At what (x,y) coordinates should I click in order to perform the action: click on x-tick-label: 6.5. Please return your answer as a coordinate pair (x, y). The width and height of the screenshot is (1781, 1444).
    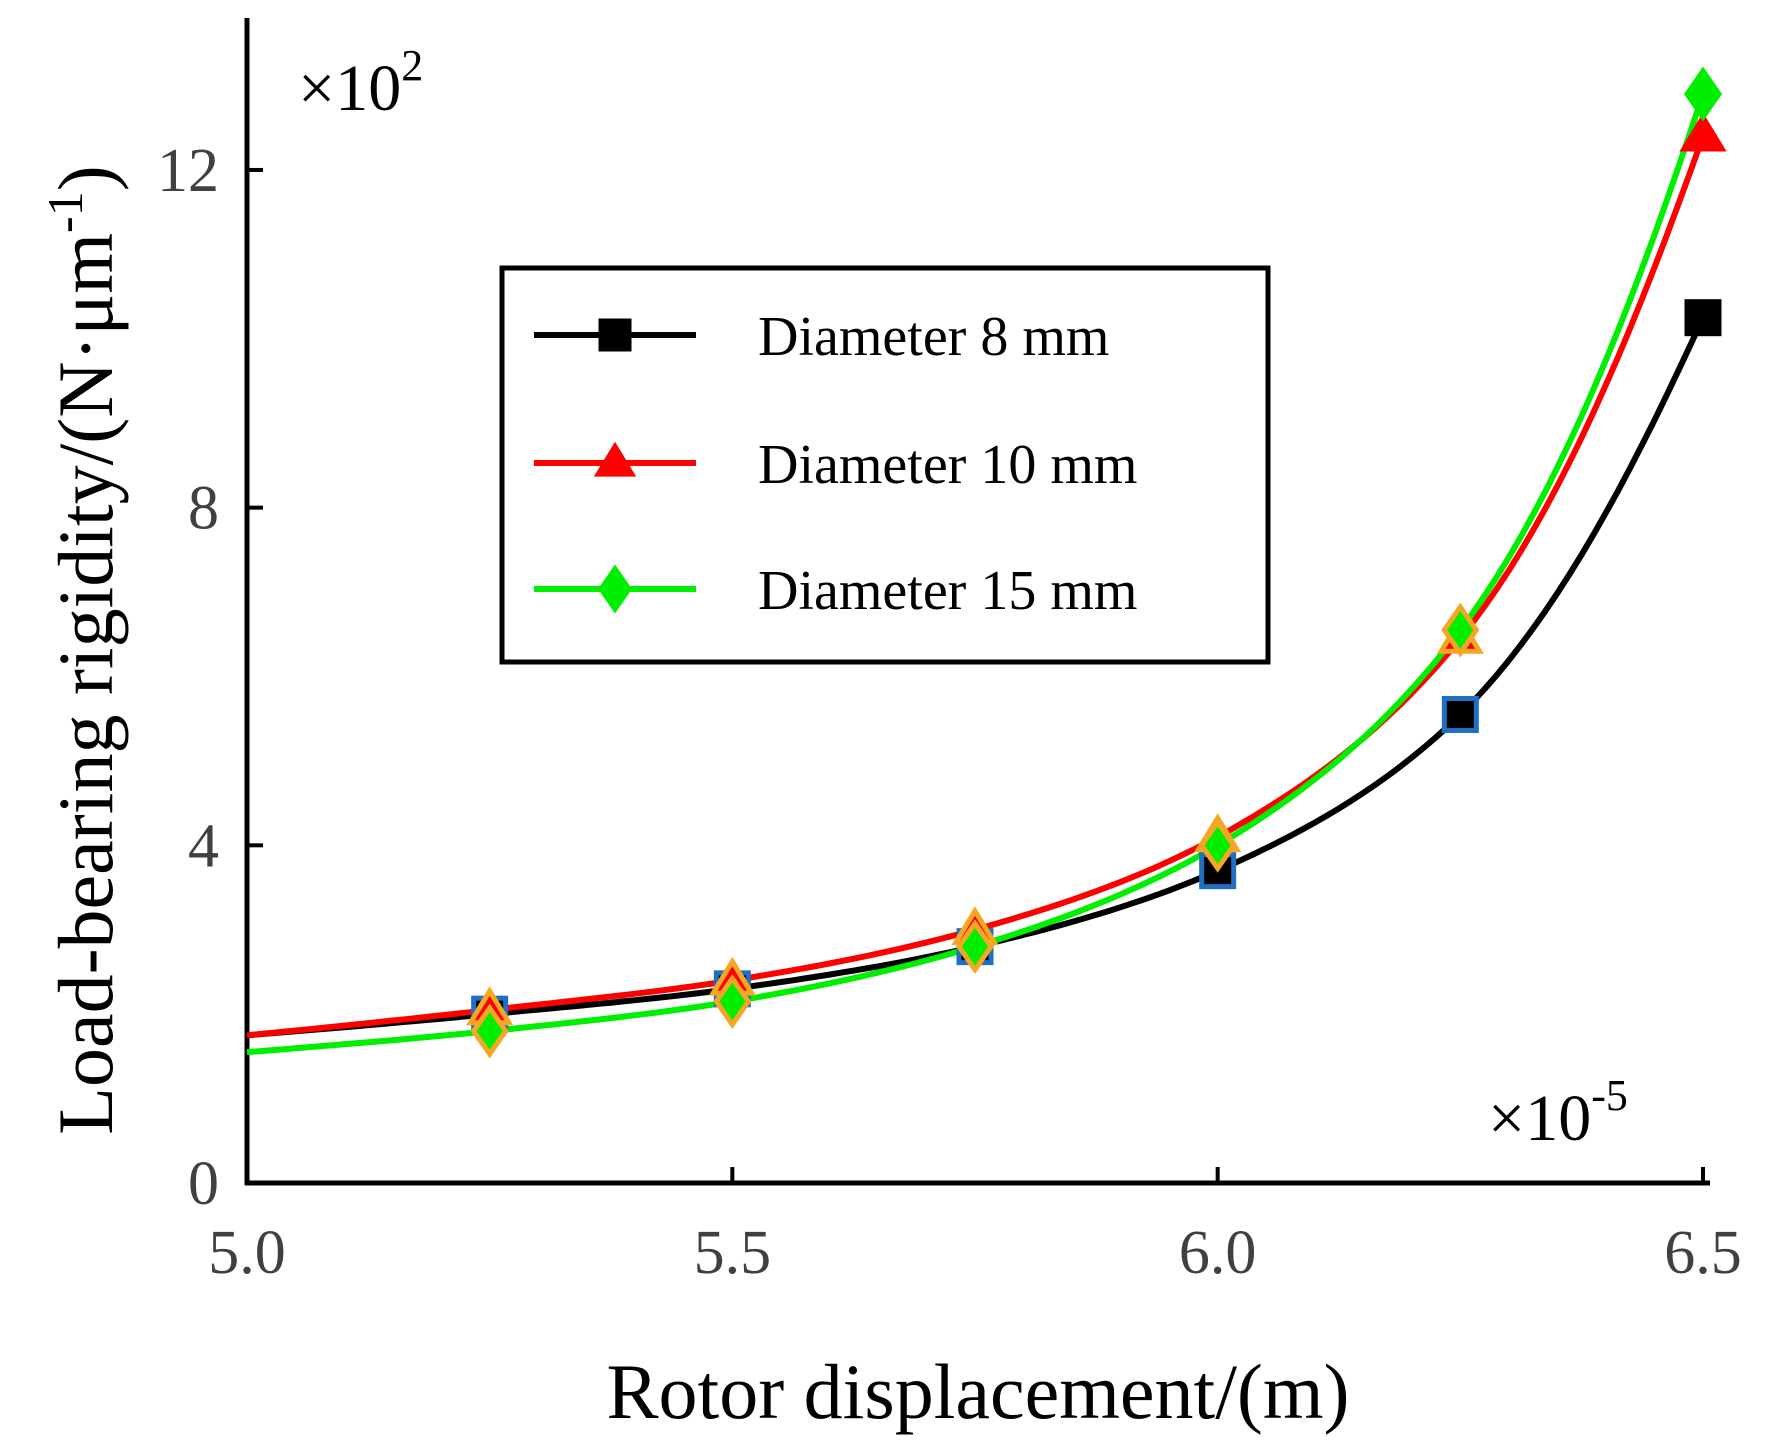
    Looking at the image, I should click on (1703, 1253).